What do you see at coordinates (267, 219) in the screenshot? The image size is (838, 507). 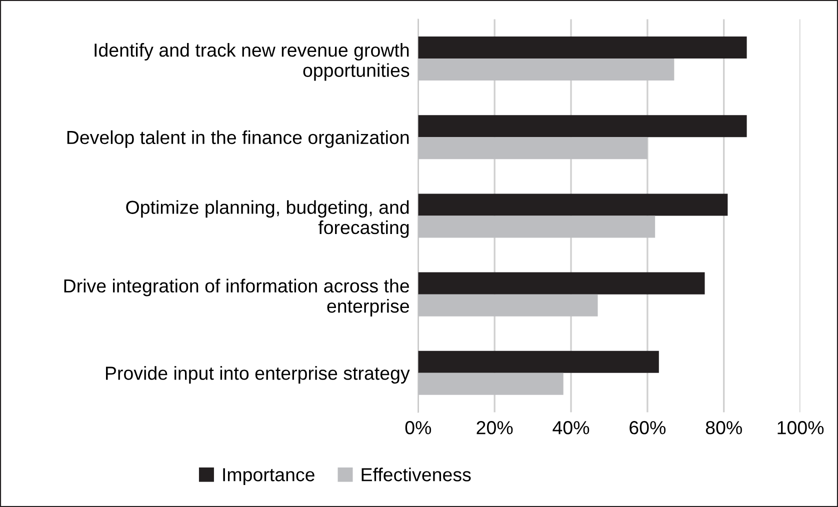 I see `y-tick-label: Optimize planning, budgeting, and forecasting` at bounding box center [267, 219].